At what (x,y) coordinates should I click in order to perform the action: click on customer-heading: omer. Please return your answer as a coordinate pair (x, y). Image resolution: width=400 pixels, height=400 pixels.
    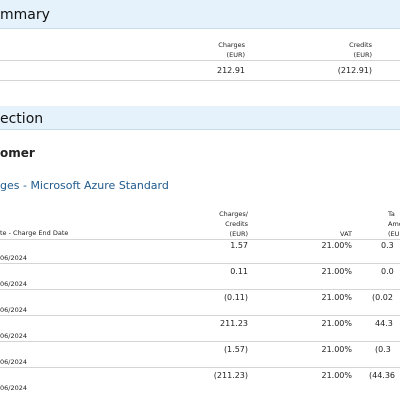
    Looking at the image, I should click on (17, 153).